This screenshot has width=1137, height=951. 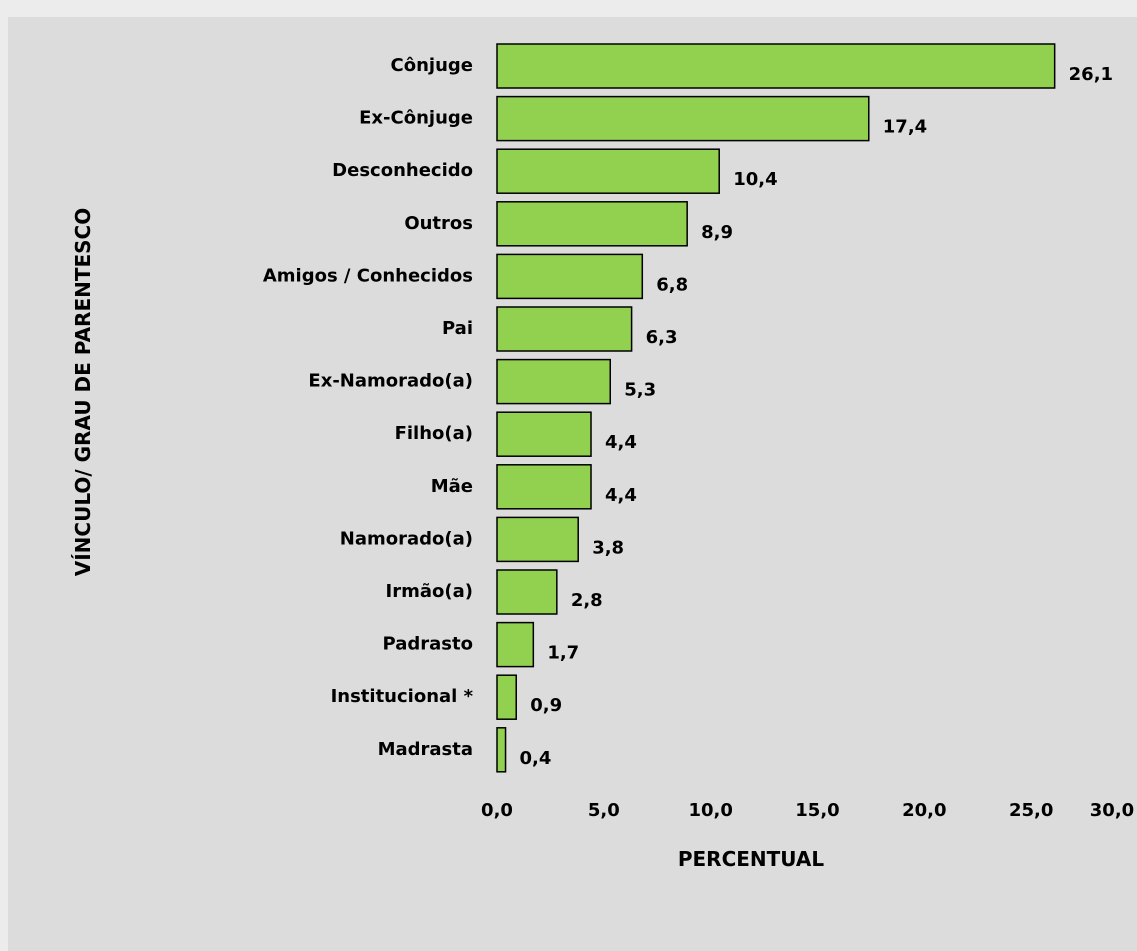 I want to click on value-label: 0,4, so click(x=536, y=758).